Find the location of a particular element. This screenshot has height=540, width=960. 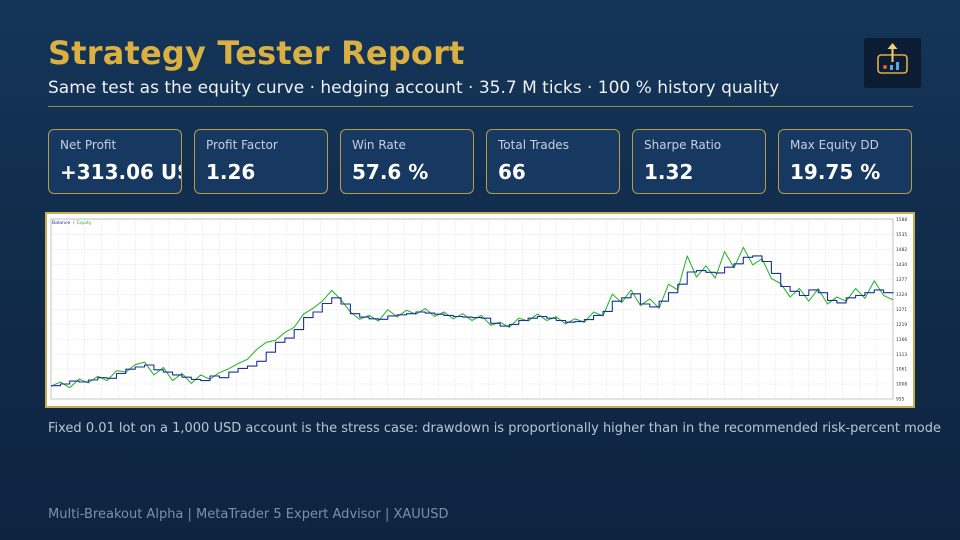

kpi-value: 66 is located at coordinates (512, 172).